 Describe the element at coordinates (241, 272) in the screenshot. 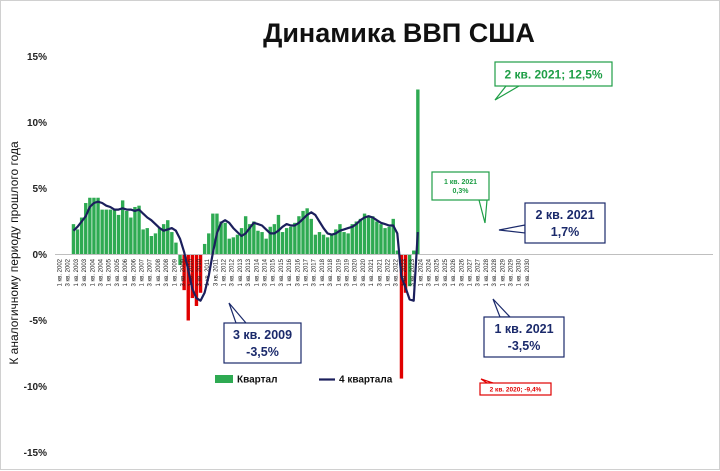

I see `x-tick-label: 1 кв. 2013` at that location.